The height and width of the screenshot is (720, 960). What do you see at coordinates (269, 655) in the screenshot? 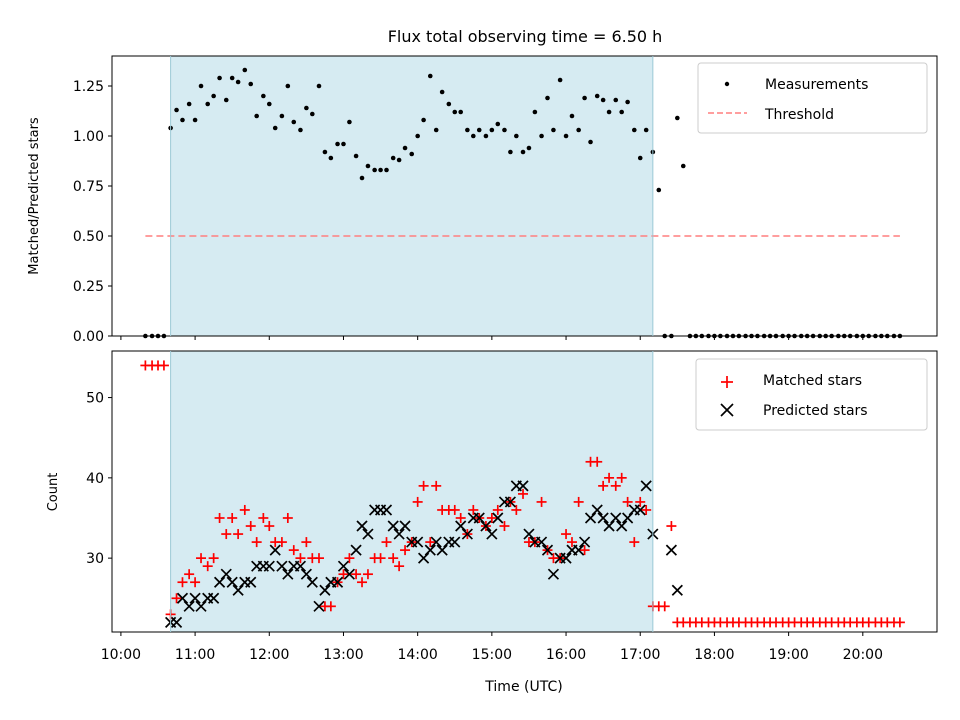
I see `xtick-label: 12:00` at bounding box center [269, 655].